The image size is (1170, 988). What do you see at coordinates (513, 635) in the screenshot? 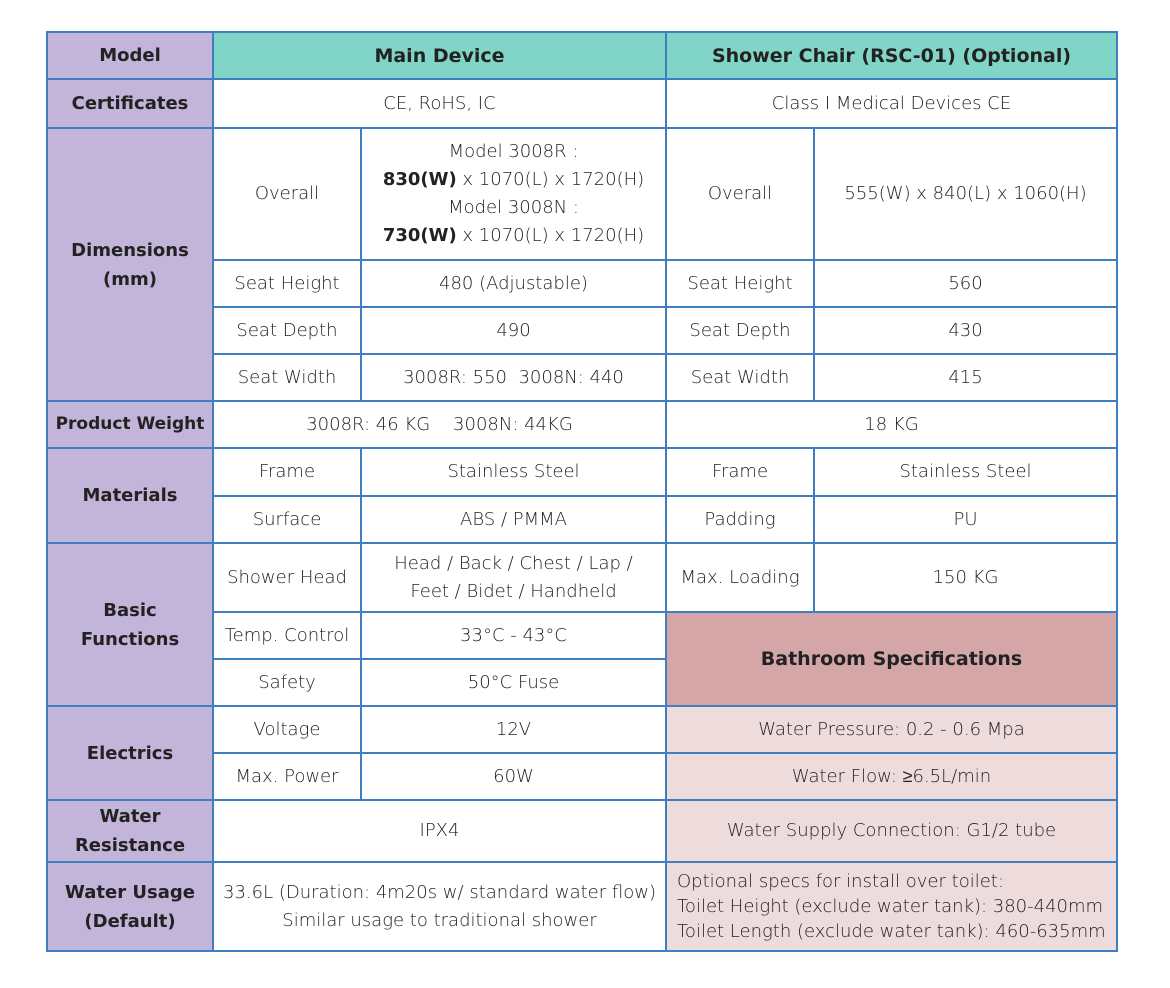
I see `temp-control: 33°C - 43°C` at bounding box center [513, 635].